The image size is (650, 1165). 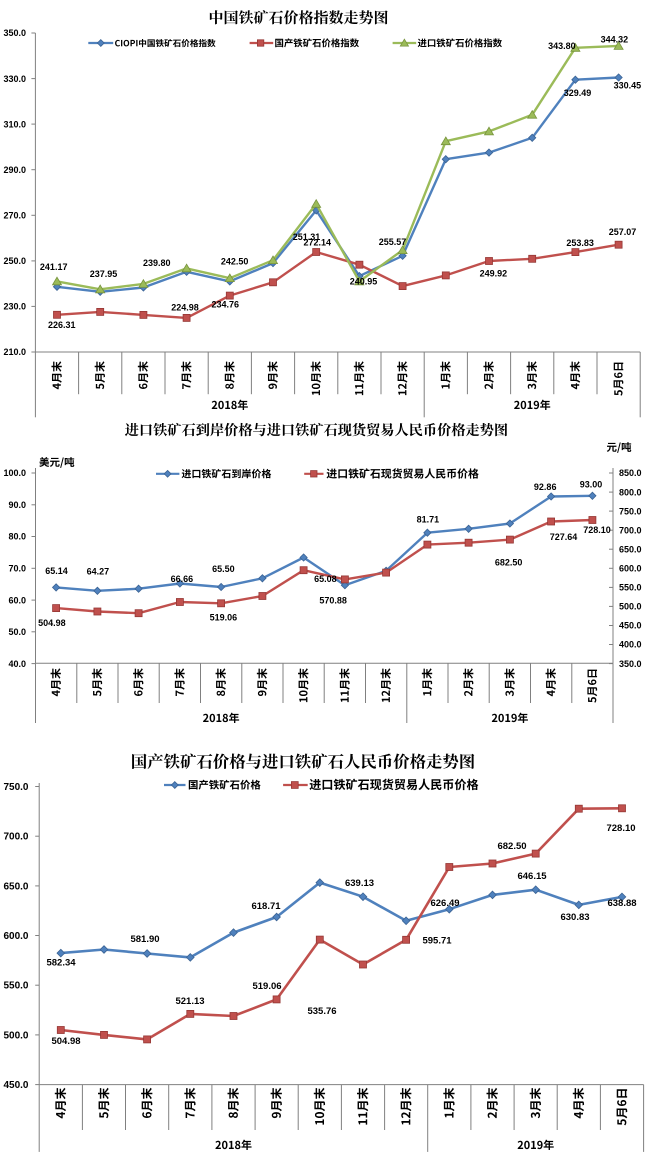 I want to click on svg-text: 570.88, so click(x=333, y=601).